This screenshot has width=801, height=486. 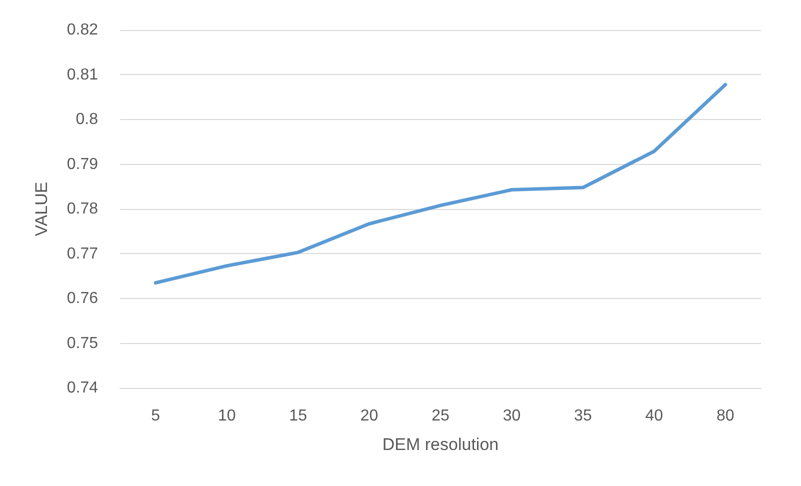 What do you see at coordinates (227, 416) in the screenshot?
I see `x-tick-label: 10` at bounding box center [227, 416].